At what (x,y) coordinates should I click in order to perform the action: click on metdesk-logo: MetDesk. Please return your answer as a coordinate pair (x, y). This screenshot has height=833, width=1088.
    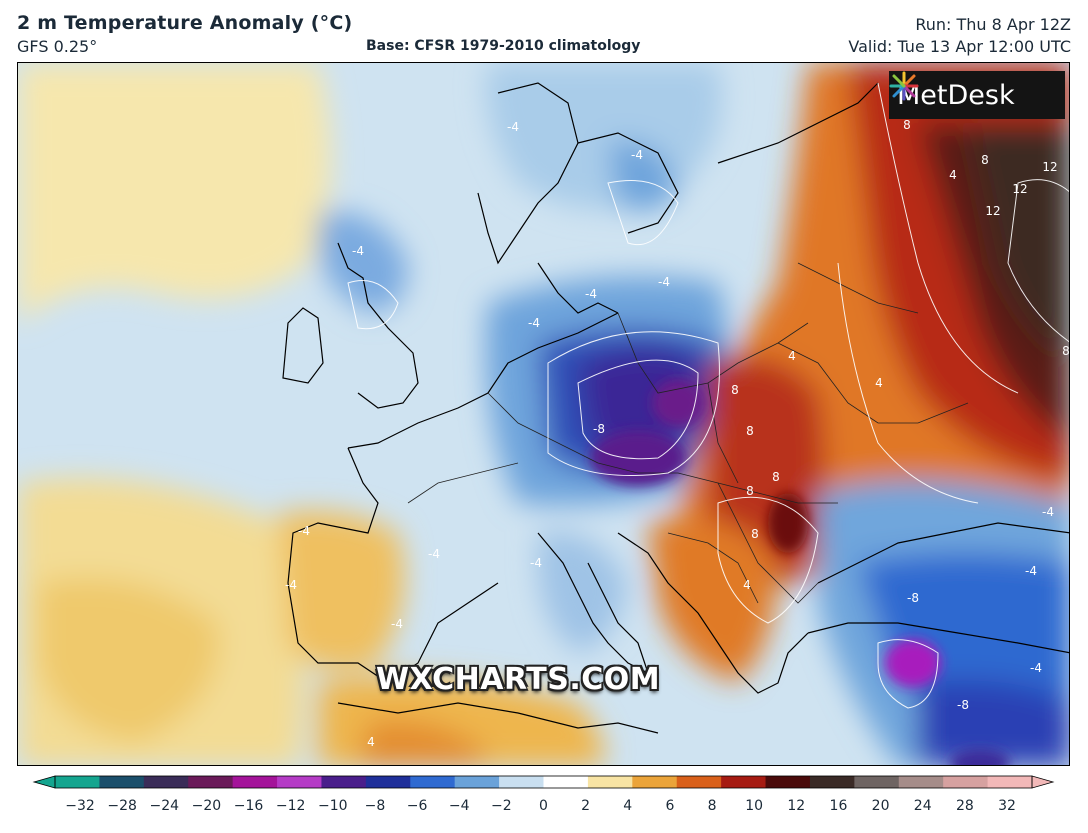
    Looking at the image, I should click on (977, 95).